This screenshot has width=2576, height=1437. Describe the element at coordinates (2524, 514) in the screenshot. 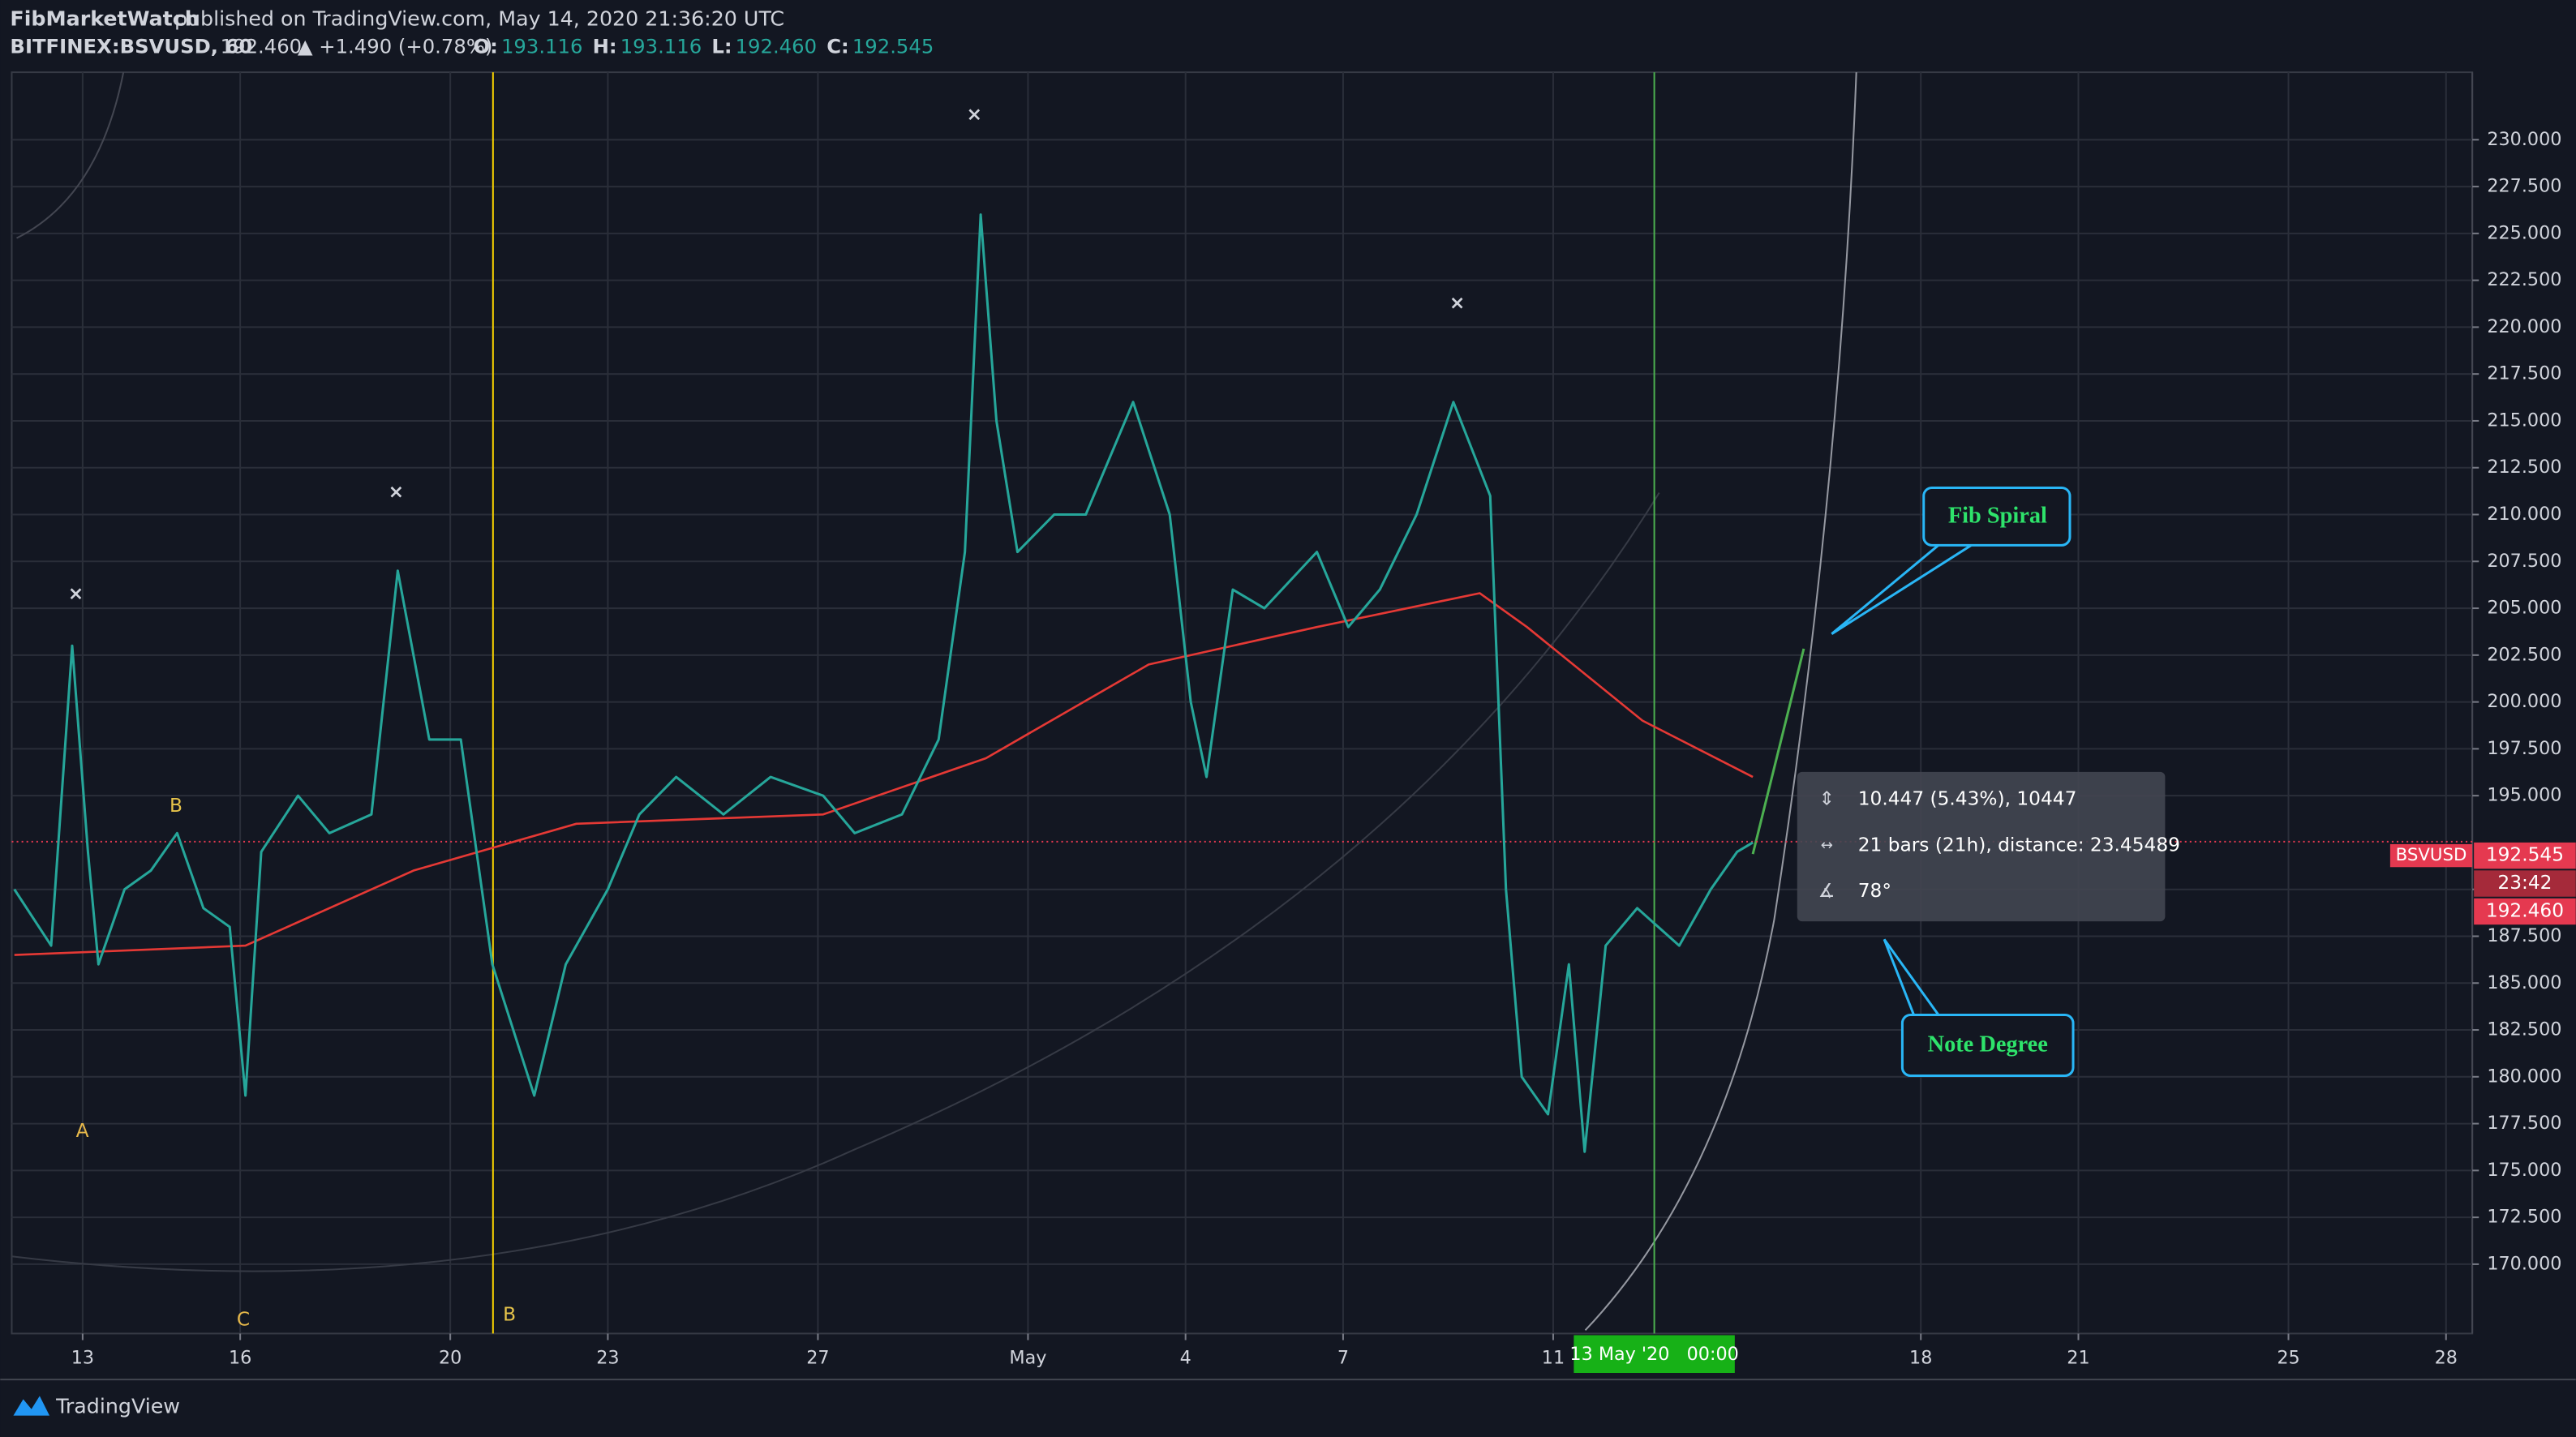

I see `y-tick-label: 210.000` at that location.